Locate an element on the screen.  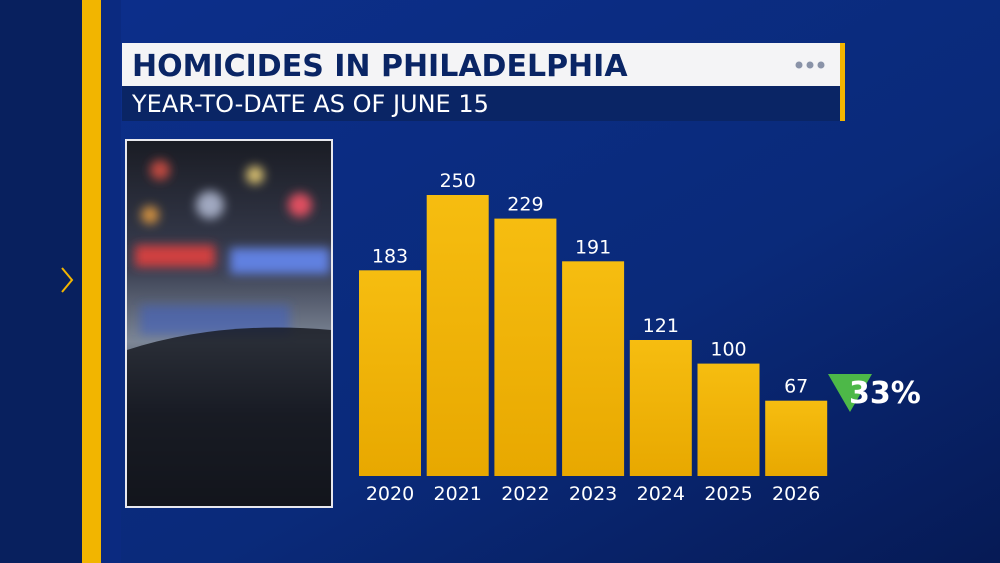
down-arrow is located at coordinates (850, 393).